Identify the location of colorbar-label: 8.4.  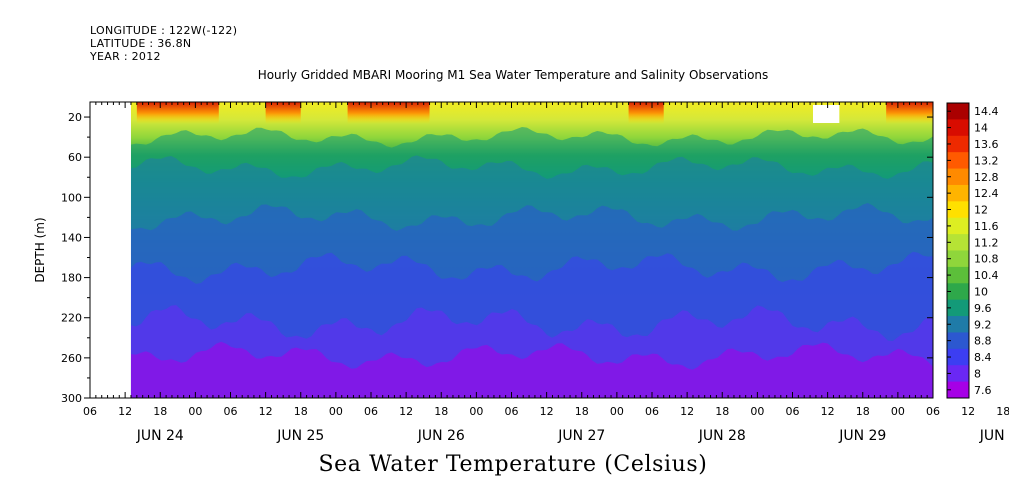
(983, 357).